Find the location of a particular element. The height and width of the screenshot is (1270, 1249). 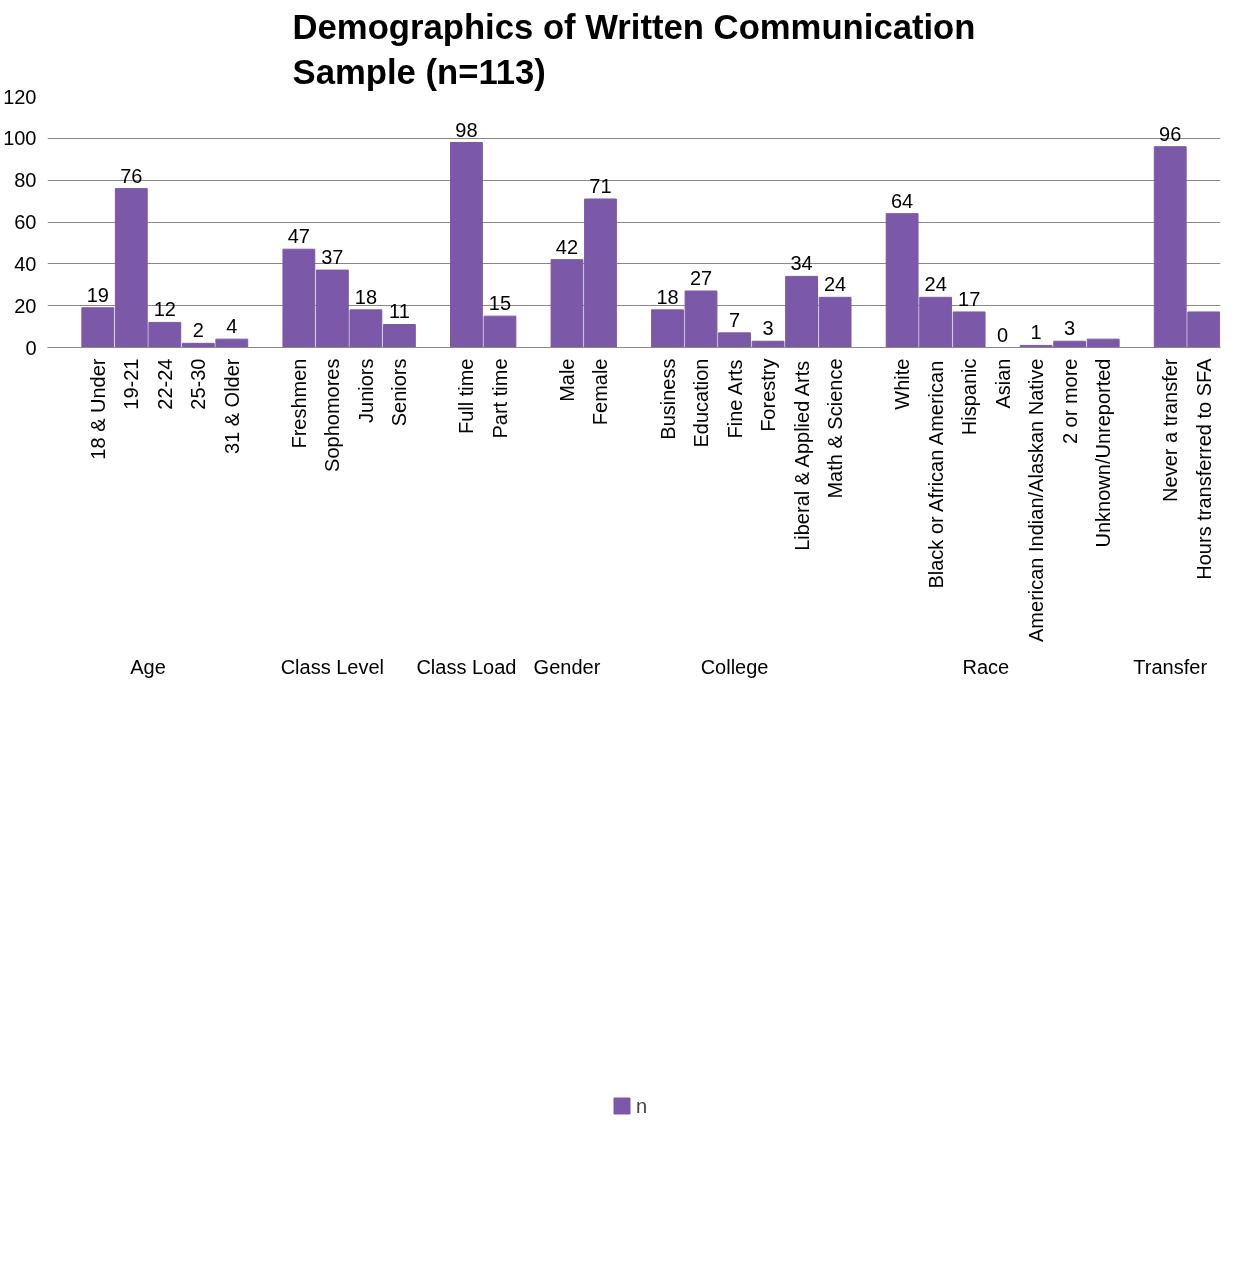

x-tick-label: 19-21 is located at coordinates (131, 384).